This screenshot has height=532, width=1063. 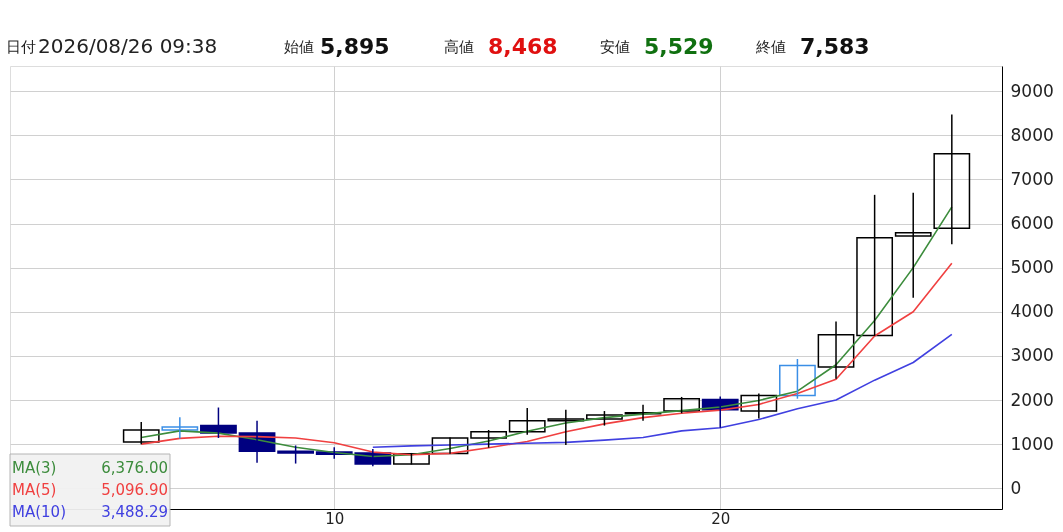 What do you see at coordinates (299, 47) in the screenshot?
I see `text: 始値` at bounding box center [299, 47].